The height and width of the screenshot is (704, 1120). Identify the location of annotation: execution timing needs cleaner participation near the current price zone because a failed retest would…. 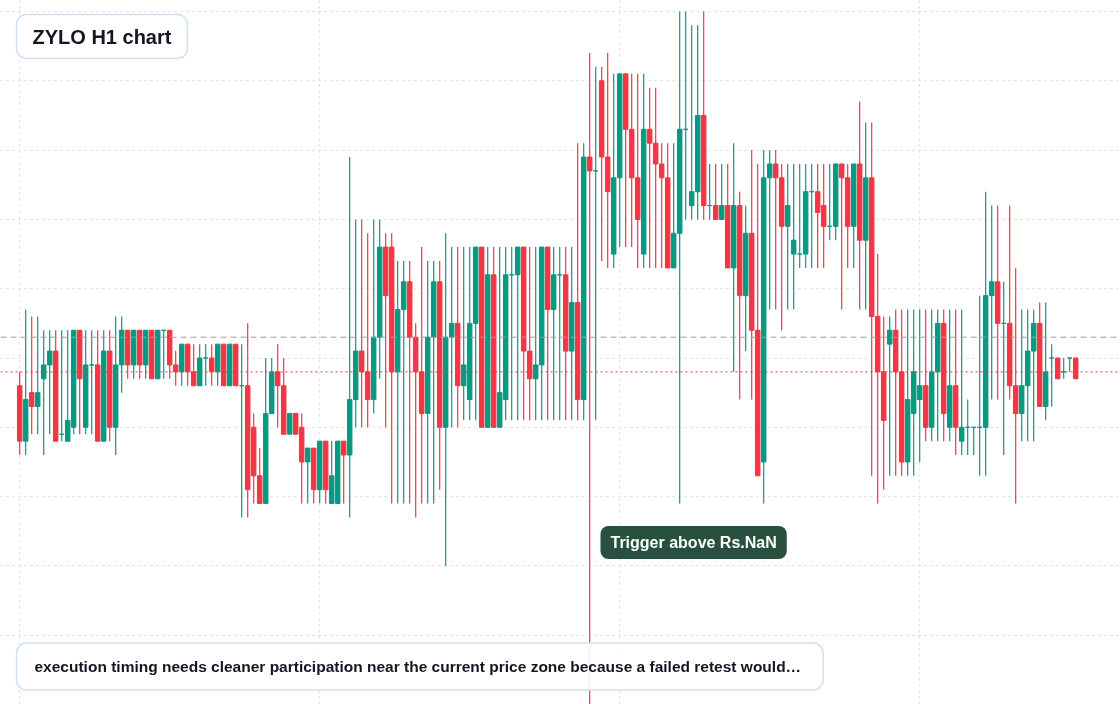
(418, 666).